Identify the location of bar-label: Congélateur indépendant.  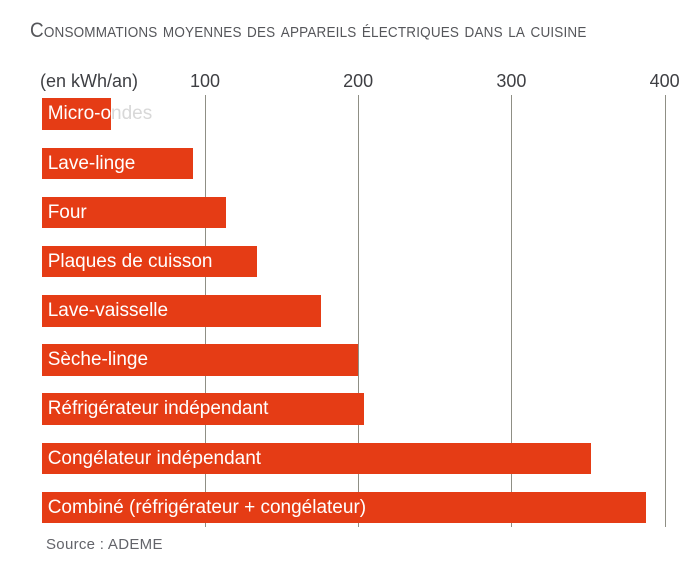
(154, 458).